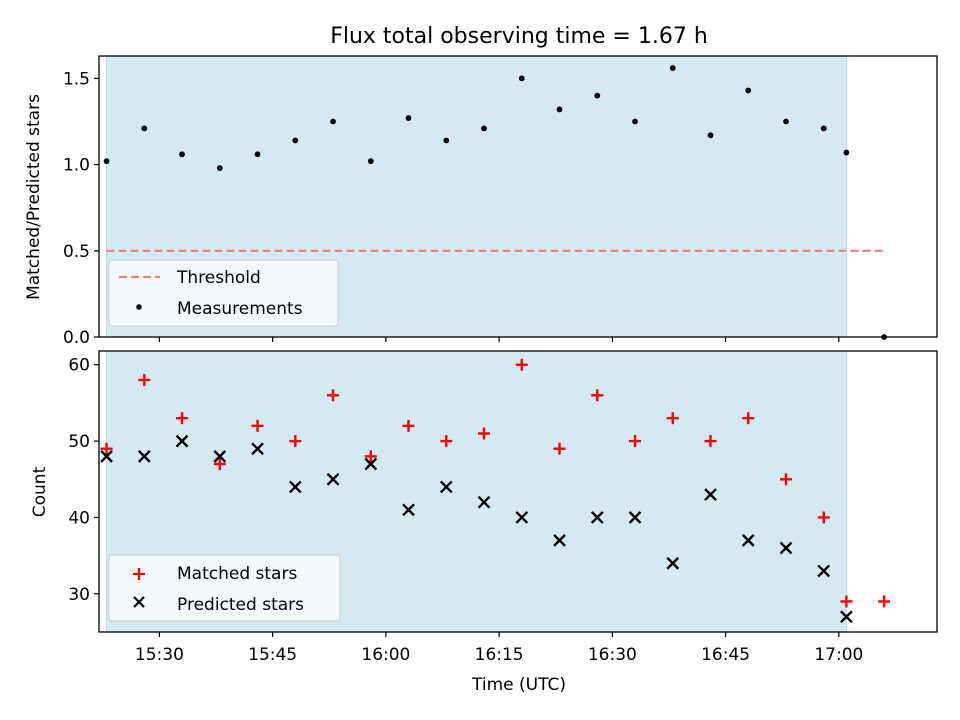 Image resolution: width=960 pixels, height=720 pixels. I want to click on top-y-tick-label: 0.5, so click(76, 252).